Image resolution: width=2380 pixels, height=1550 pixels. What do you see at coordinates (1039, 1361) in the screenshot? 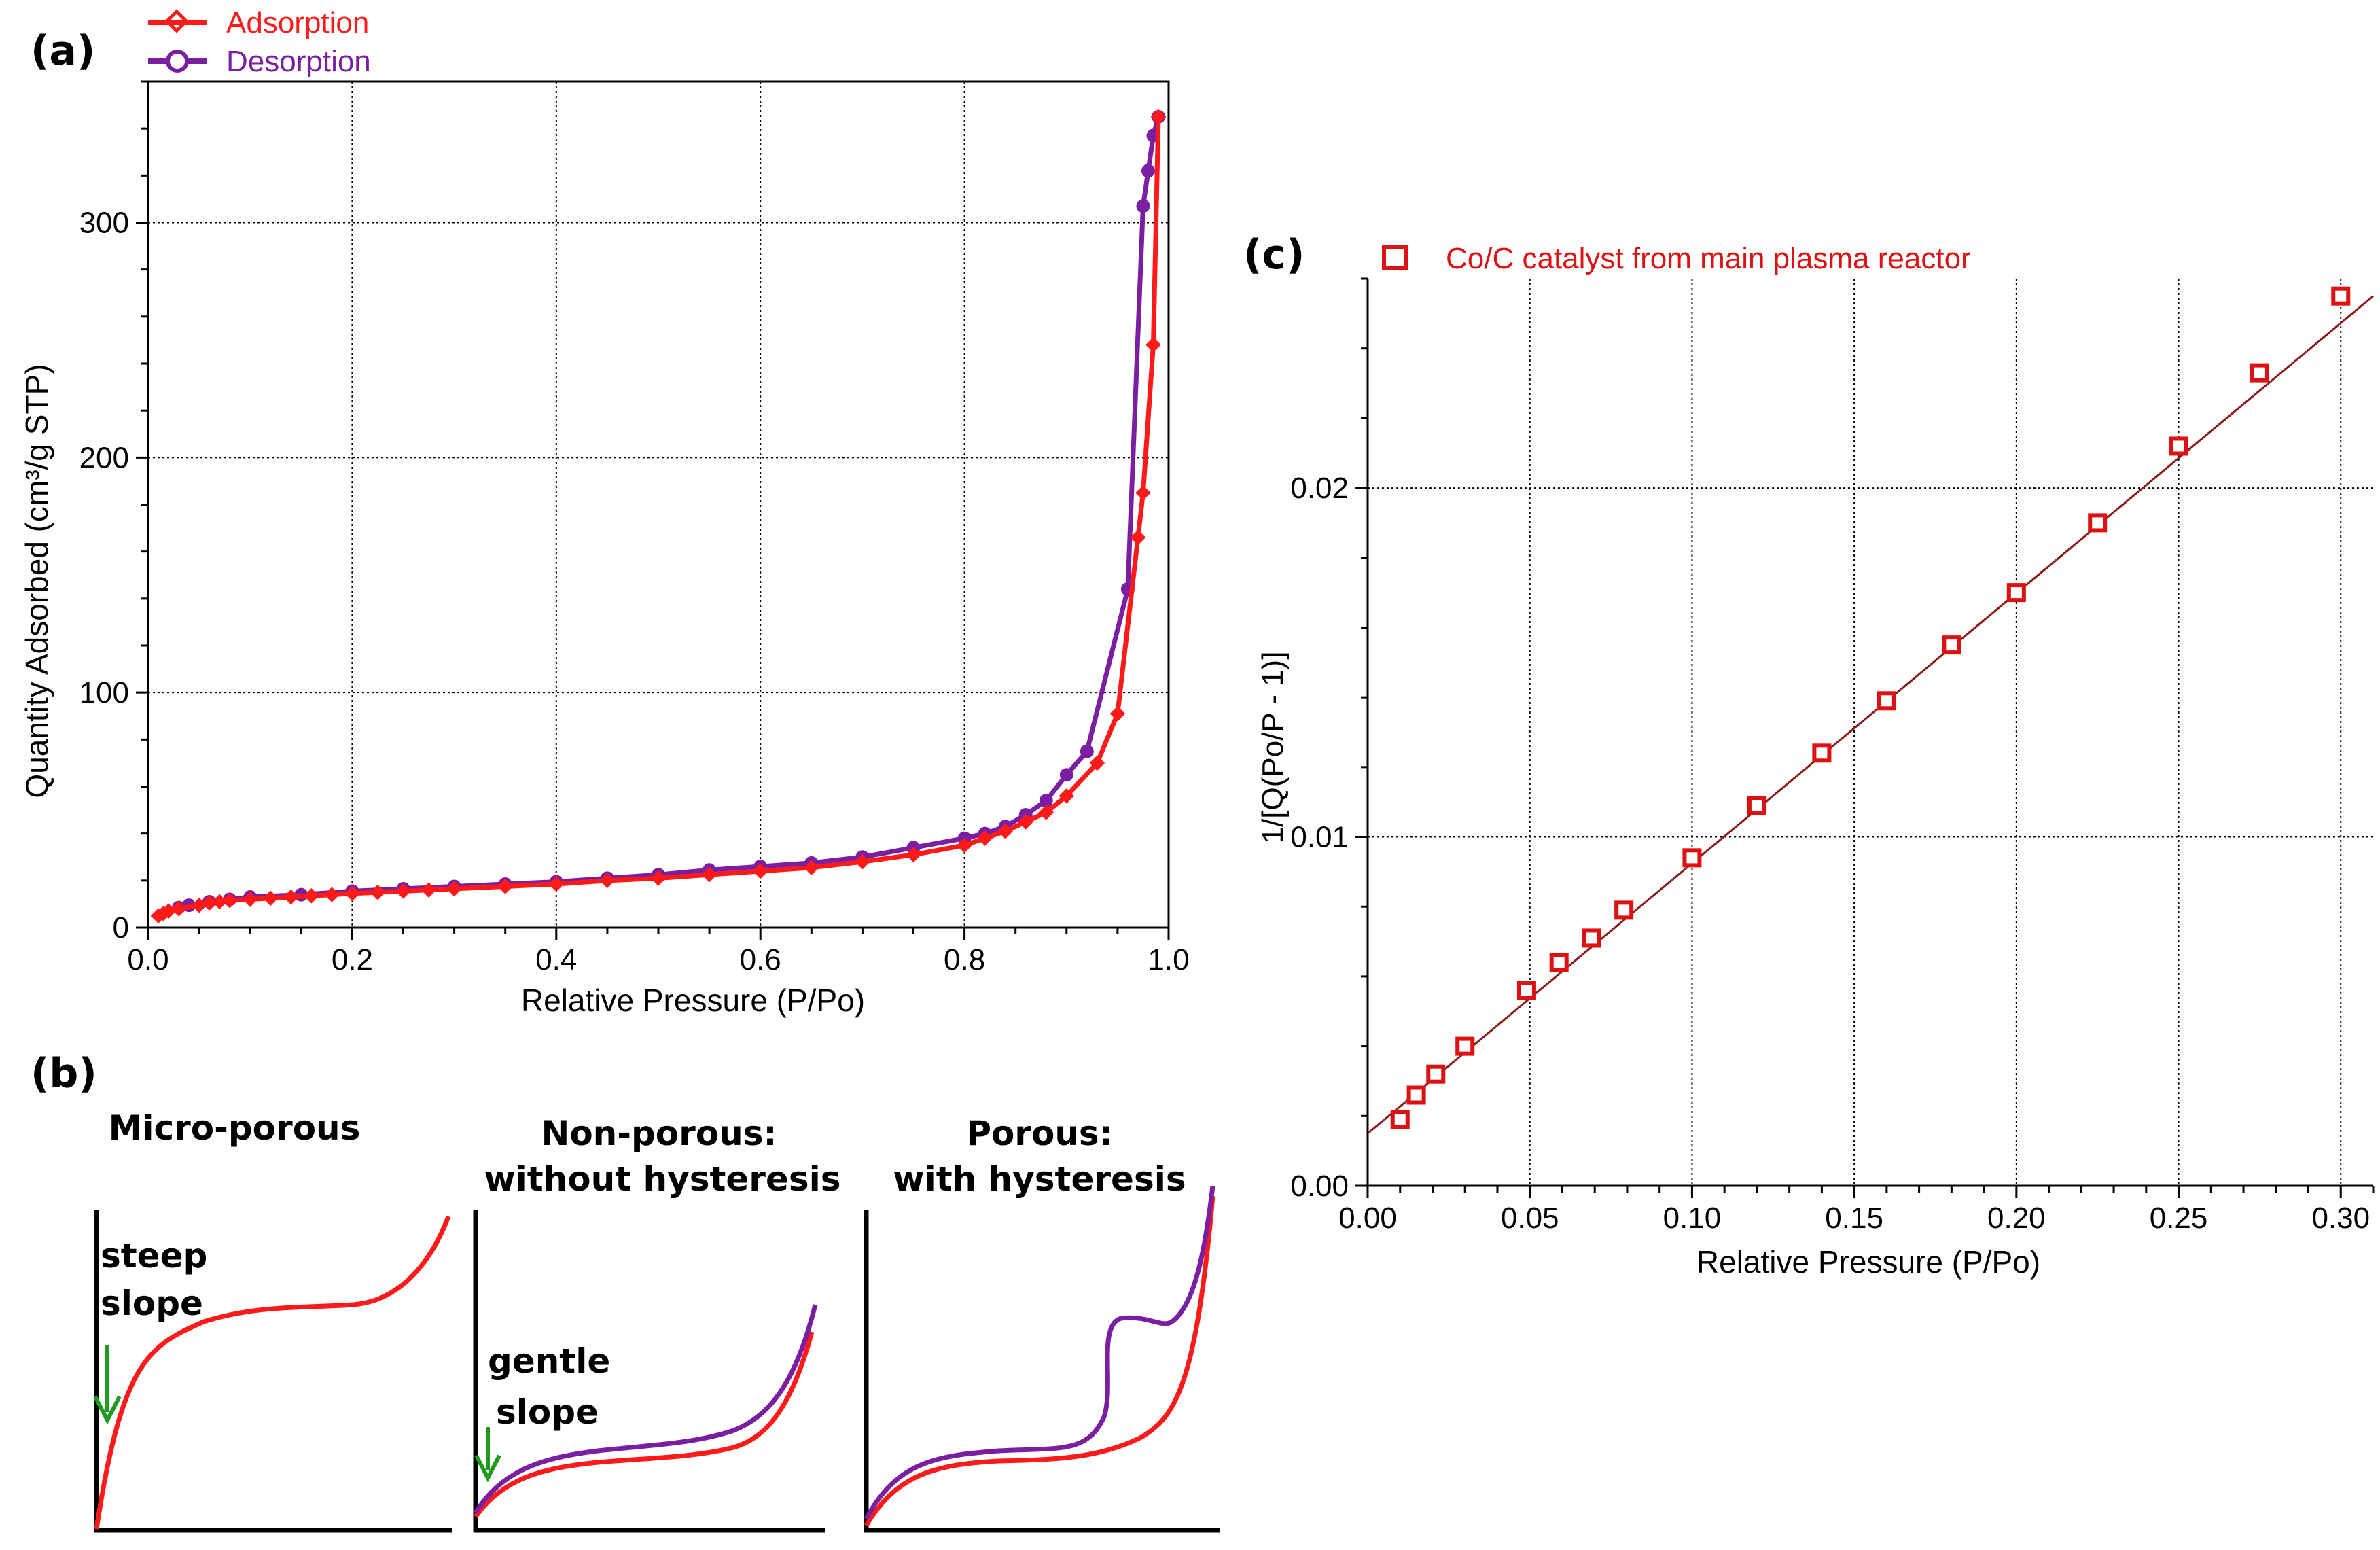
I see `subplot-porous-adsorption-curve` at bounding box center [1039, 1361].